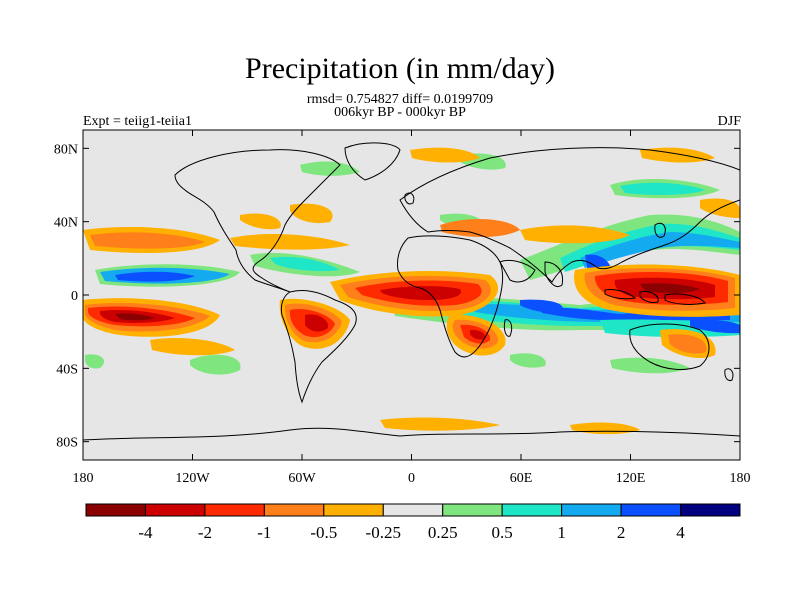  I want to click on colorbar-label: 0.25, so click(443, 532).